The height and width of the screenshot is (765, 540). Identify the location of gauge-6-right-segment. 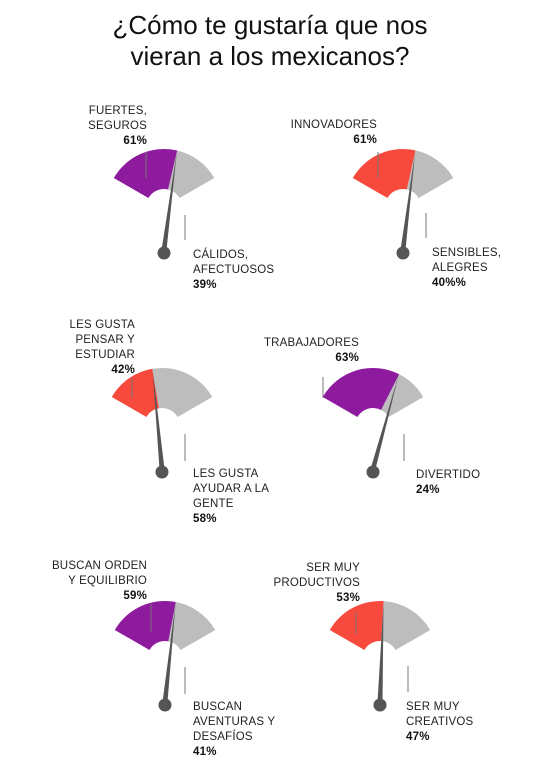
(406, 625).